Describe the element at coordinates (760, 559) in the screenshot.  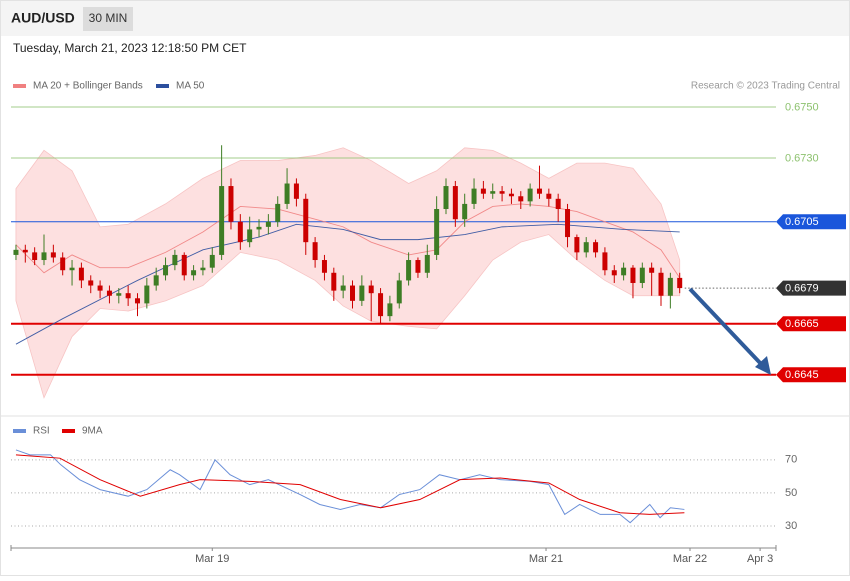
I see `x-tick-label: Apr 3` at that location.